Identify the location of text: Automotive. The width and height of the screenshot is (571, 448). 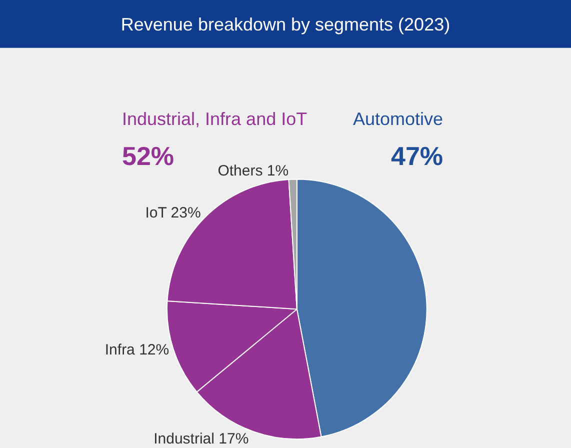
(398, 119).